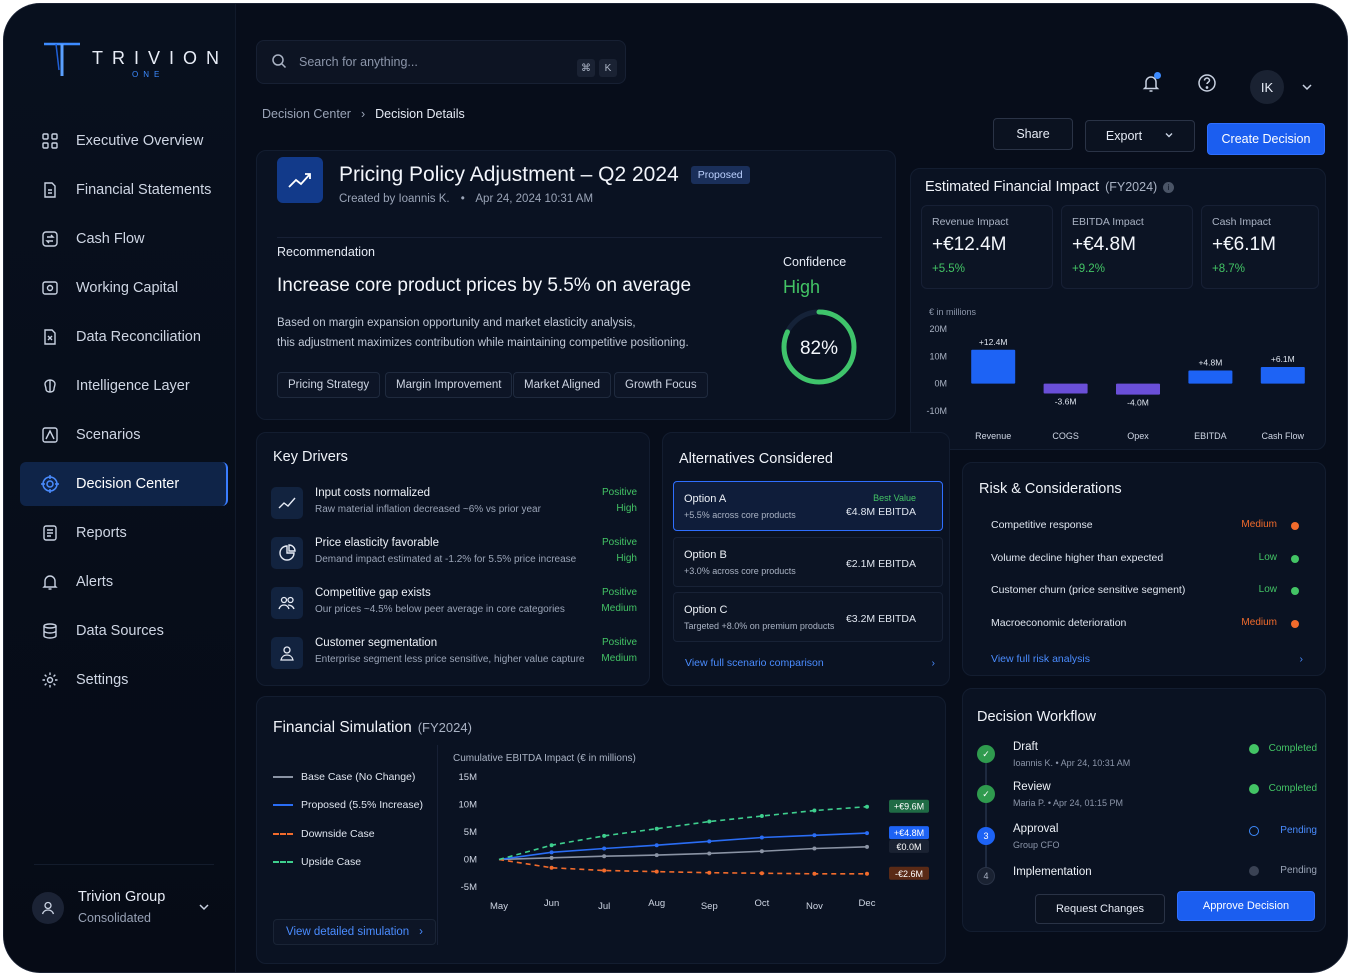  Describe the element at coordinates (661, 385) in the screenshot. I see `tag-growth-focus: Growth Focus` at that location.